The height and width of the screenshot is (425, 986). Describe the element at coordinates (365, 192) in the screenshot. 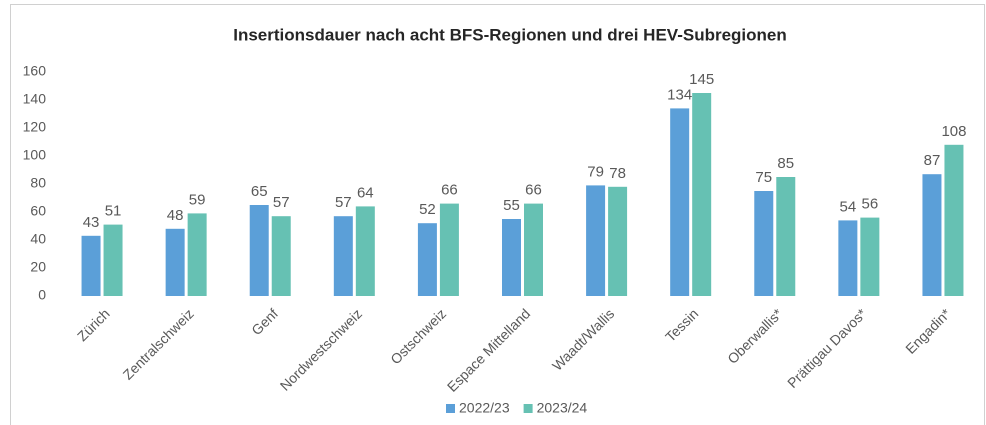

I see `value-label: 64` at that location.